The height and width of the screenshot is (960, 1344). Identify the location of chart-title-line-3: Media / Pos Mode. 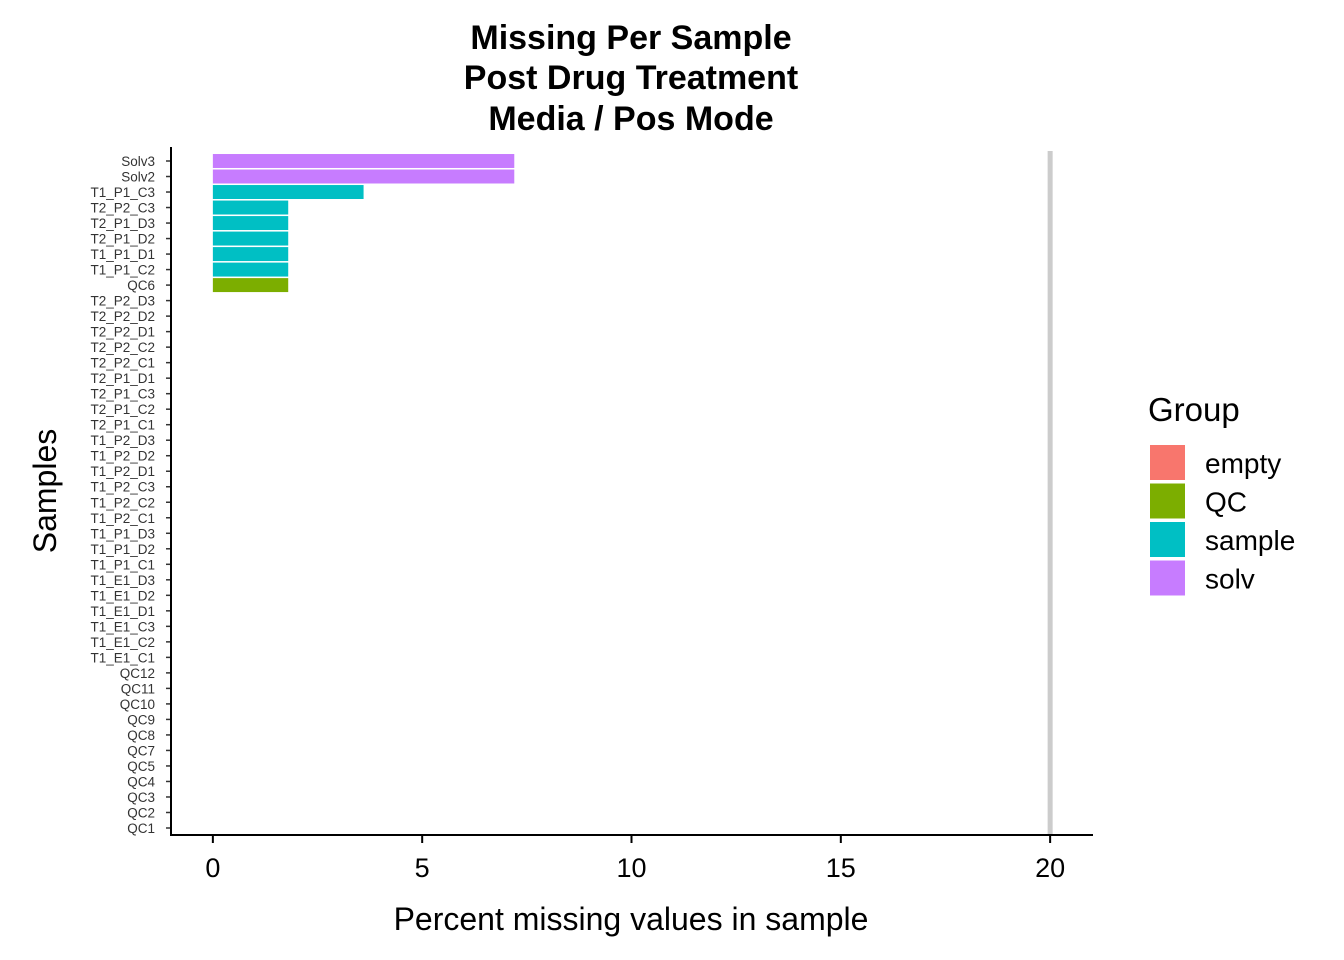
(630, 119).